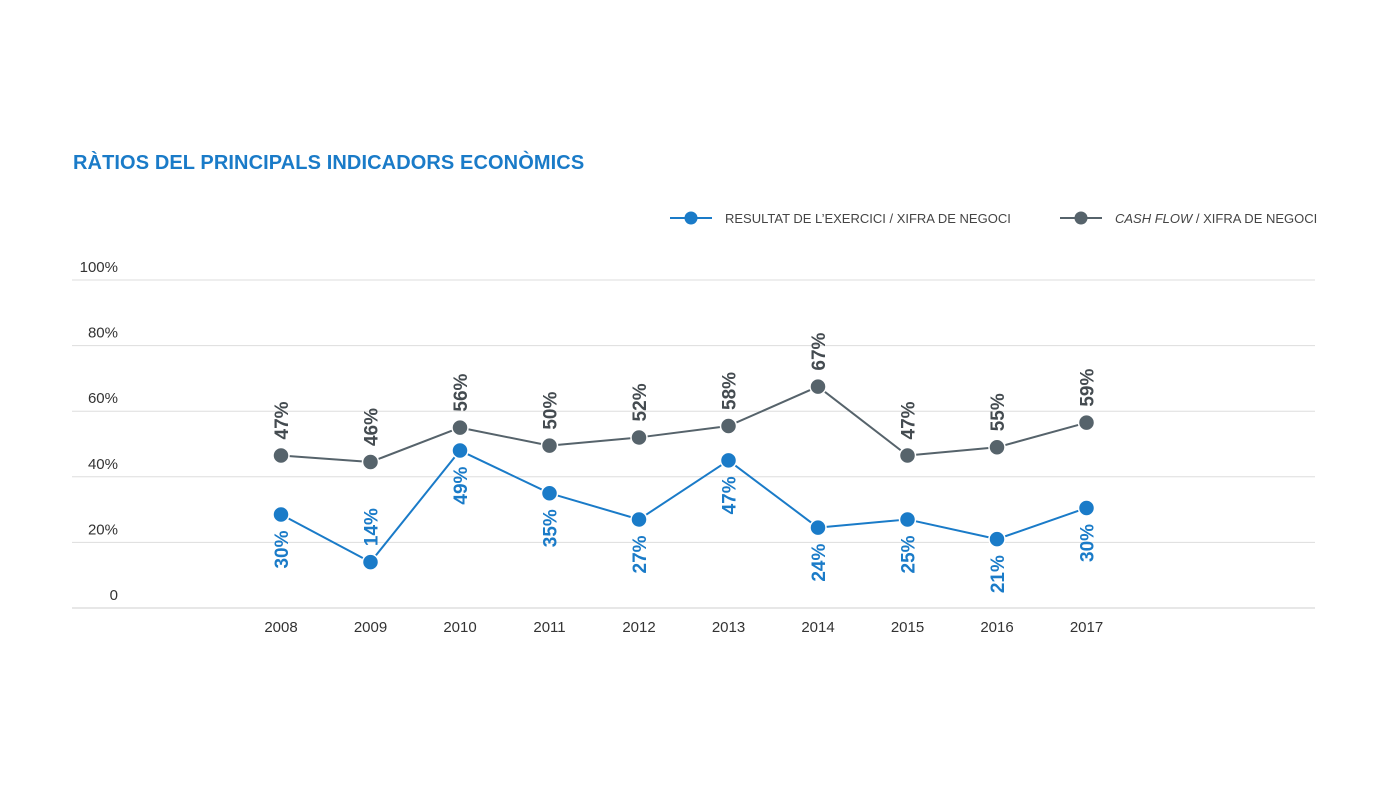 This screenshot has height=800, width=1400. Describe the element at coordinates (1088, 388) in the screenshot. I see `data-label: 59%` at that location.